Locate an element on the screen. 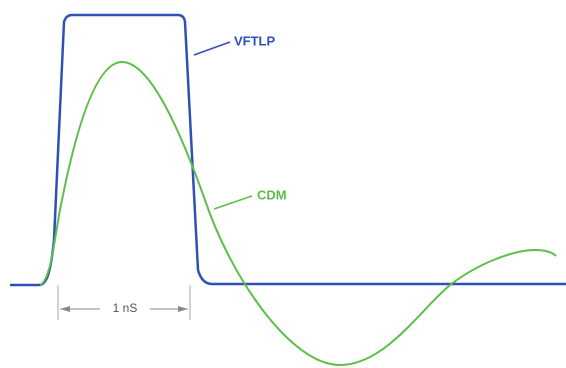 The image size is (566, 368). duration-label: 1 nS is located at coordinates (125, 308).